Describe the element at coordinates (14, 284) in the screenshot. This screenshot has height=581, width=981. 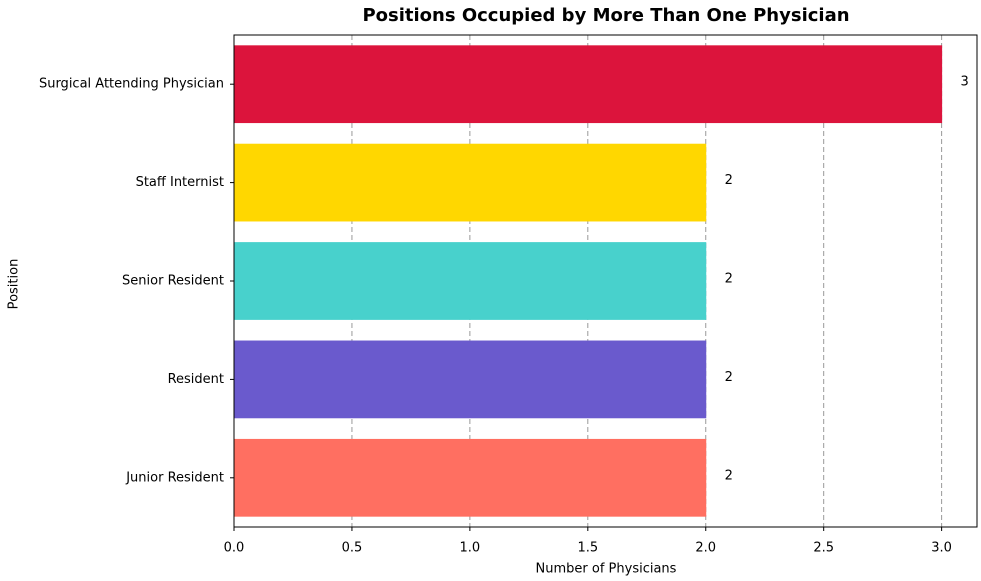
I see `y-axis-label: Position` at that location.